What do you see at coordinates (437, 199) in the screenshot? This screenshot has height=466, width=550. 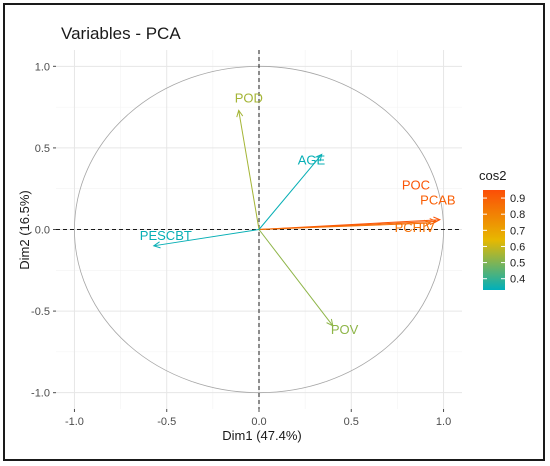 I see `label-pcab: PCAB` at bounding box center [437, 199].